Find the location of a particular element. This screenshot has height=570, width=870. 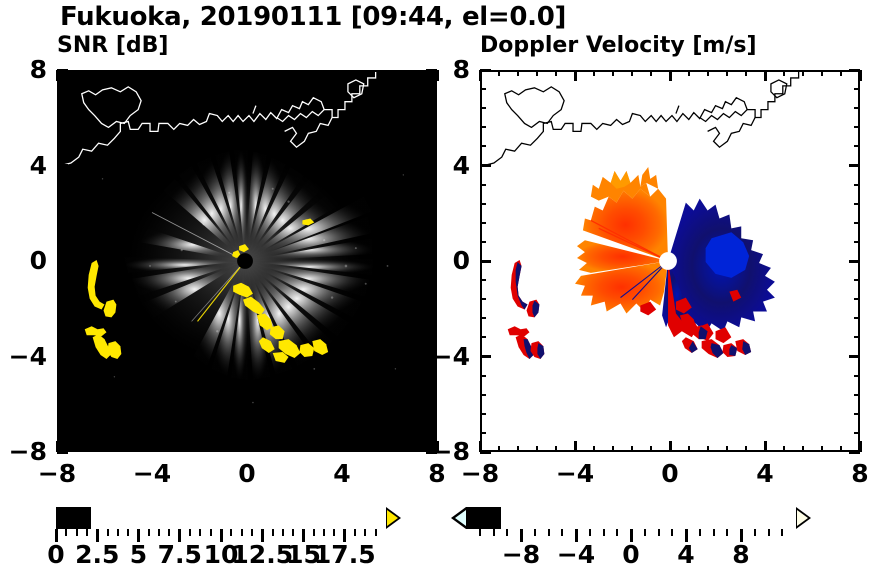

snr-colorbar-ticks is located at coordinates (220, 535).